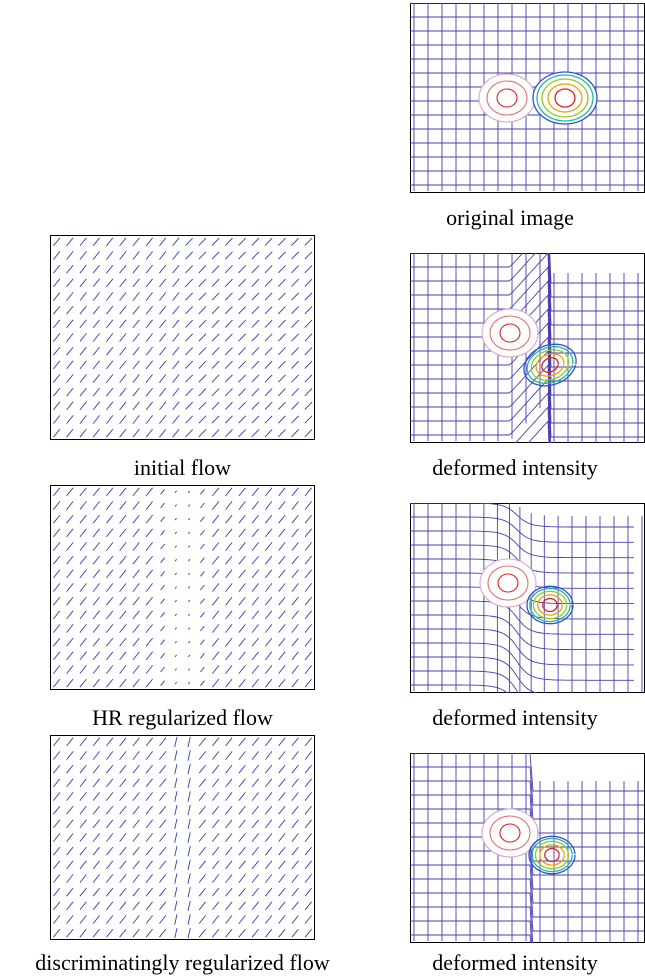 The image size is (645, 979). What do you see at coordinates (182, 837) in the screenshot?
I see `discriminatingly-regularized-flow-field` at bounding box center [182, 837].